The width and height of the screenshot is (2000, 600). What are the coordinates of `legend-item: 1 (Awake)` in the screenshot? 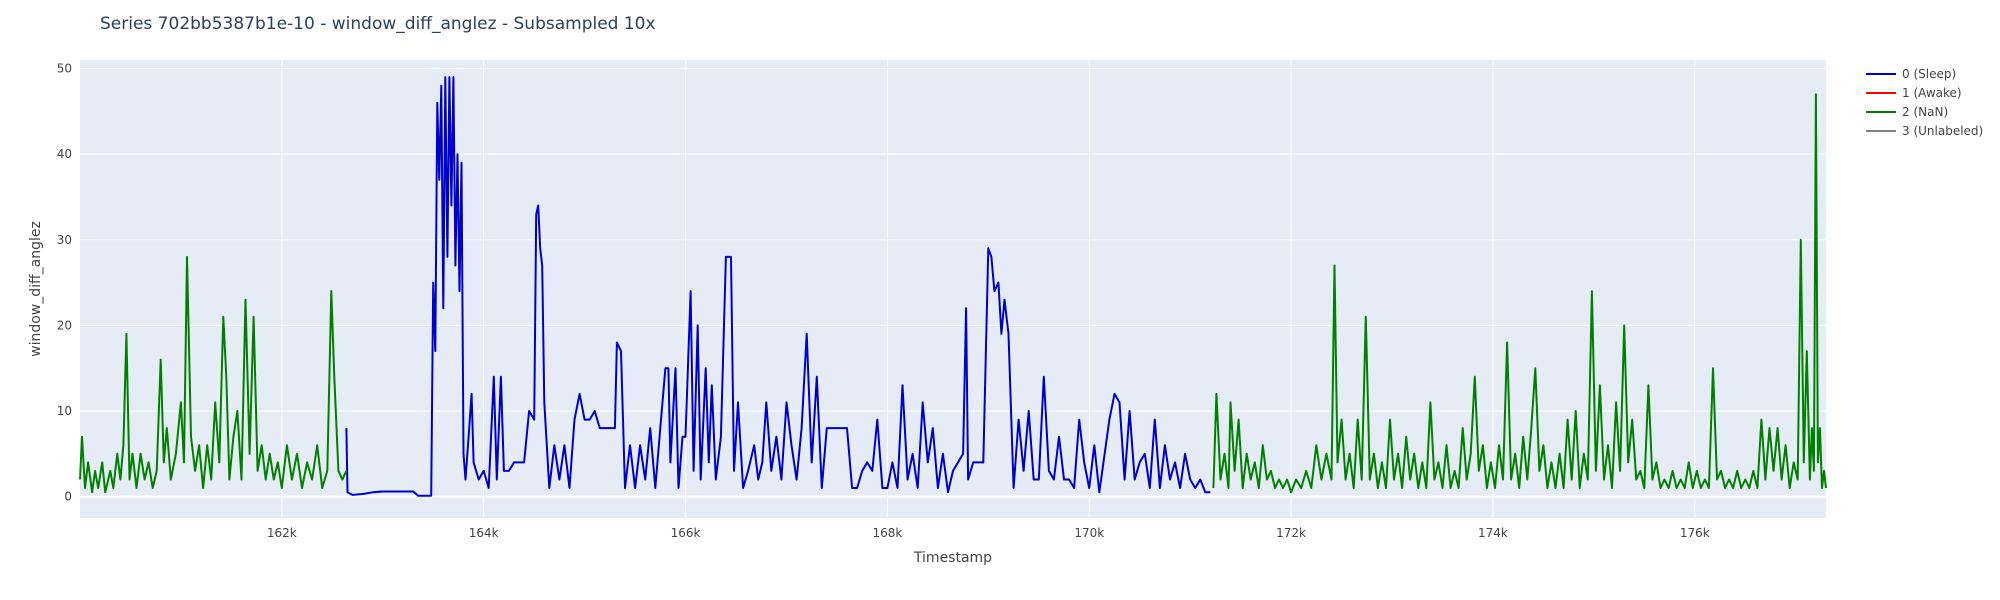 It's located at (1914, 93).